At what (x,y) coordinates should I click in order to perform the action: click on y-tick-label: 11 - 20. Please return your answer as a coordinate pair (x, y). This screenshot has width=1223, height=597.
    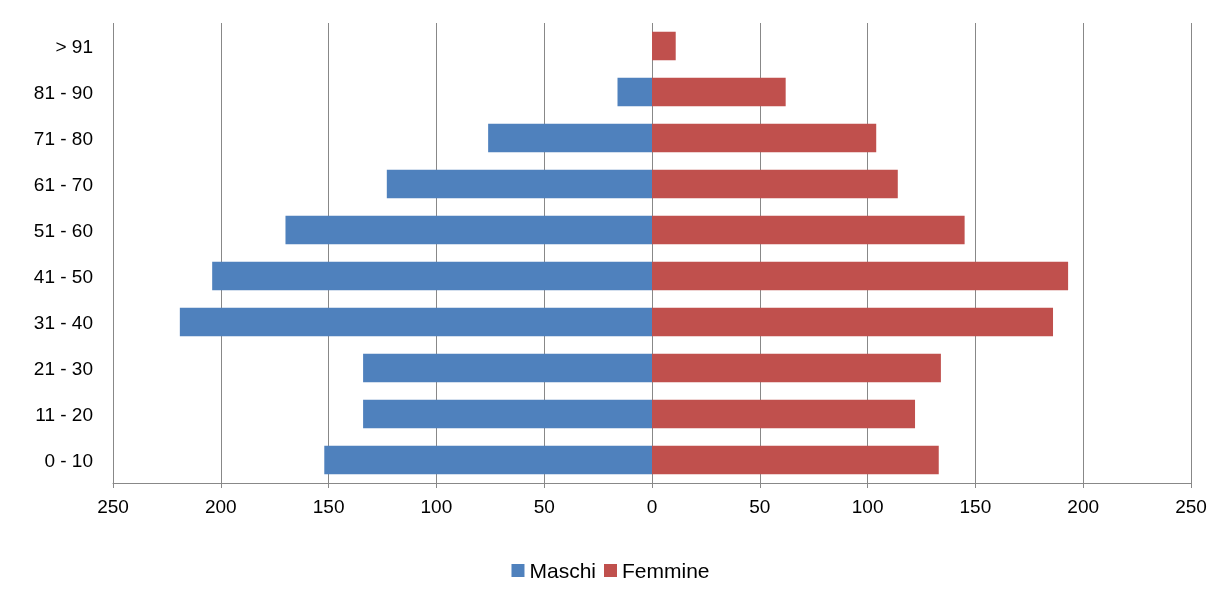
    Looking at the image, I should click on (64, 414).